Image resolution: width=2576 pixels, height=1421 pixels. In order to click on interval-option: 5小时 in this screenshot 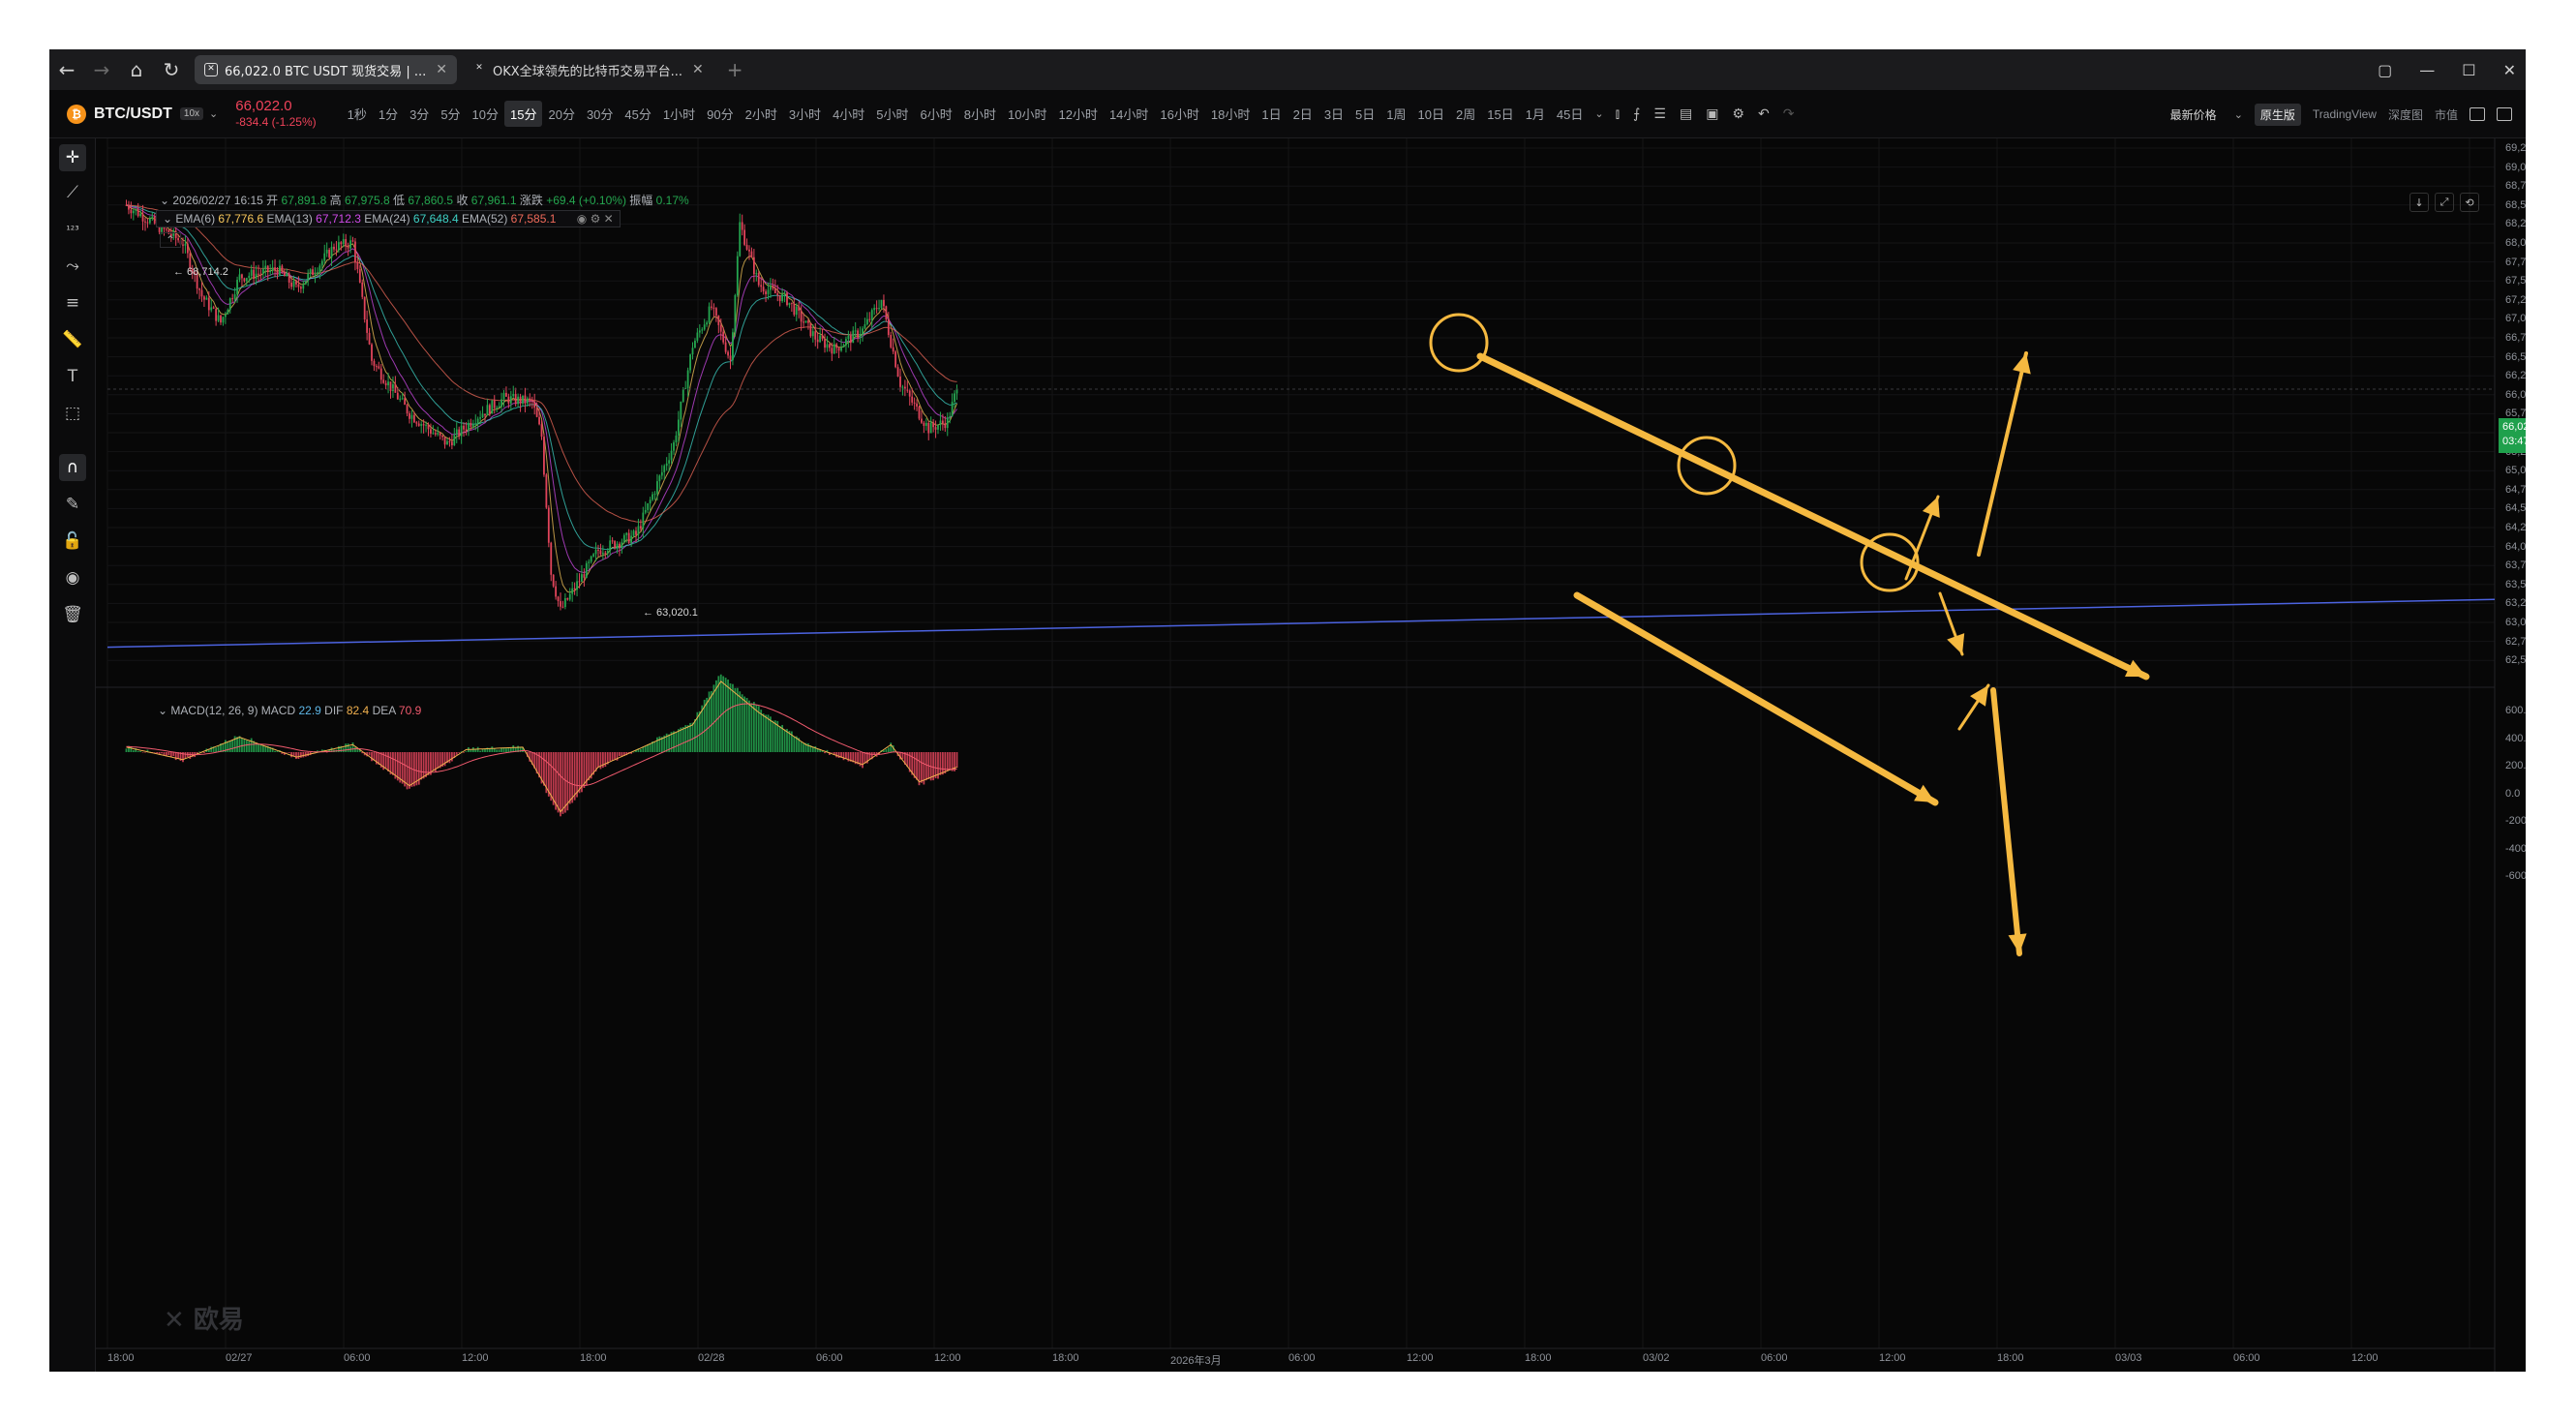, I will do `click(893, 114)`.